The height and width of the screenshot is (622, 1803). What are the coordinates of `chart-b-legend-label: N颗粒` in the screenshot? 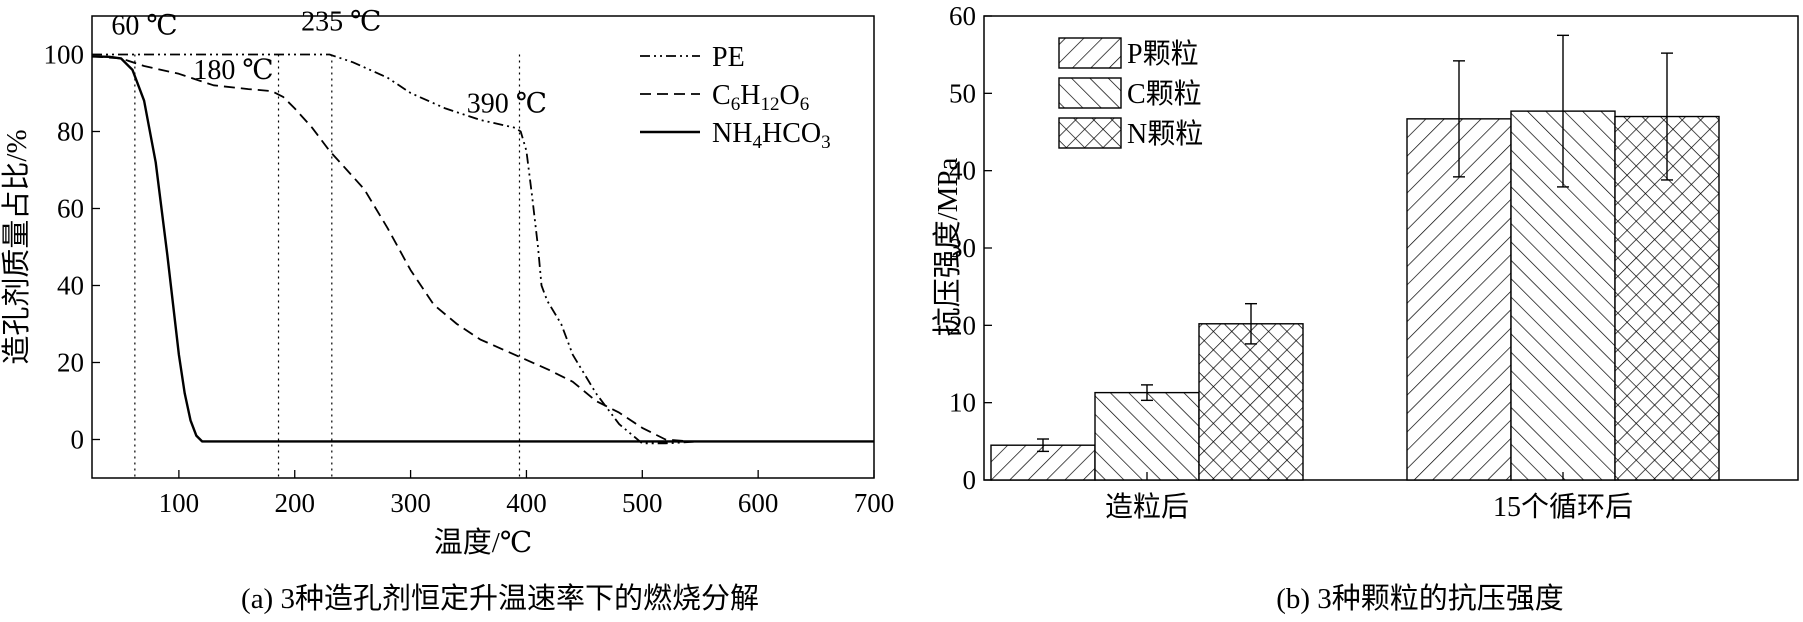 It's located at (1165, 134).